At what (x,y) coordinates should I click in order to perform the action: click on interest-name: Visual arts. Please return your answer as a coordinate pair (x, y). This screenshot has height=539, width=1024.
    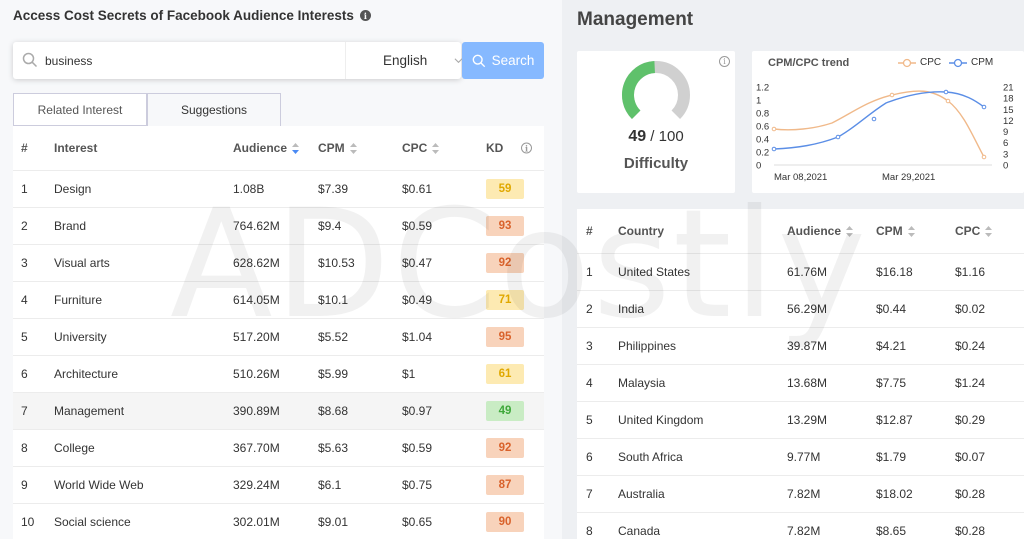
    Looking at the image, I should click on (82, 263).